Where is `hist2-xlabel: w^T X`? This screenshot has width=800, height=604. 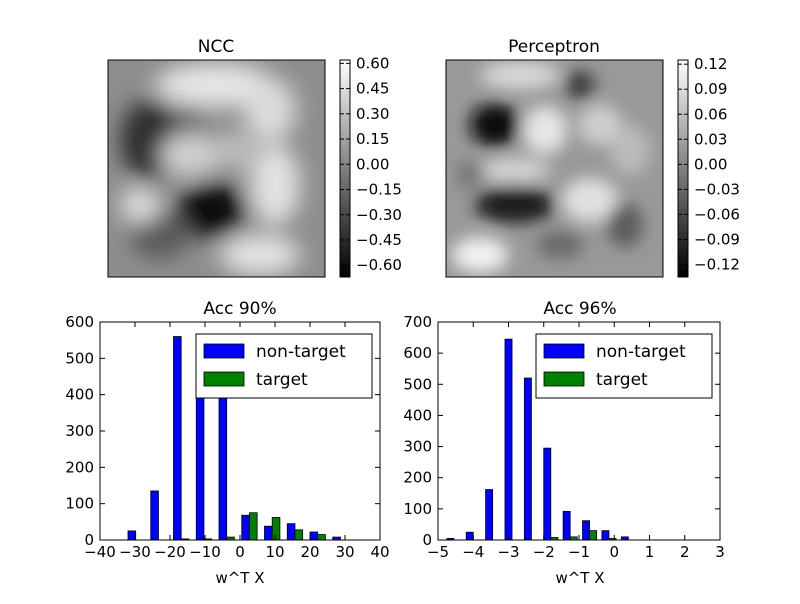 hist2-xlabel: w^T X is located at coordinates (579, 578).